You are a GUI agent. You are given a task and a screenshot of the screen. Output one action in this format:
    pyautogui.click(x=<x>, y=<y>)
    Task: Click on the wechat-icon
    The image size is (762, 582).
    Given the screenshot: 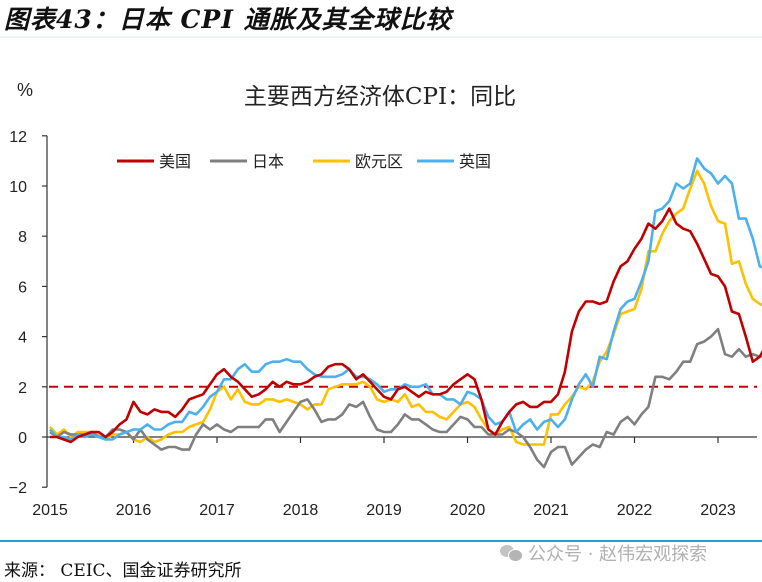 What is the action you would take?
    pyautogui.click(x=511, y=553)
    